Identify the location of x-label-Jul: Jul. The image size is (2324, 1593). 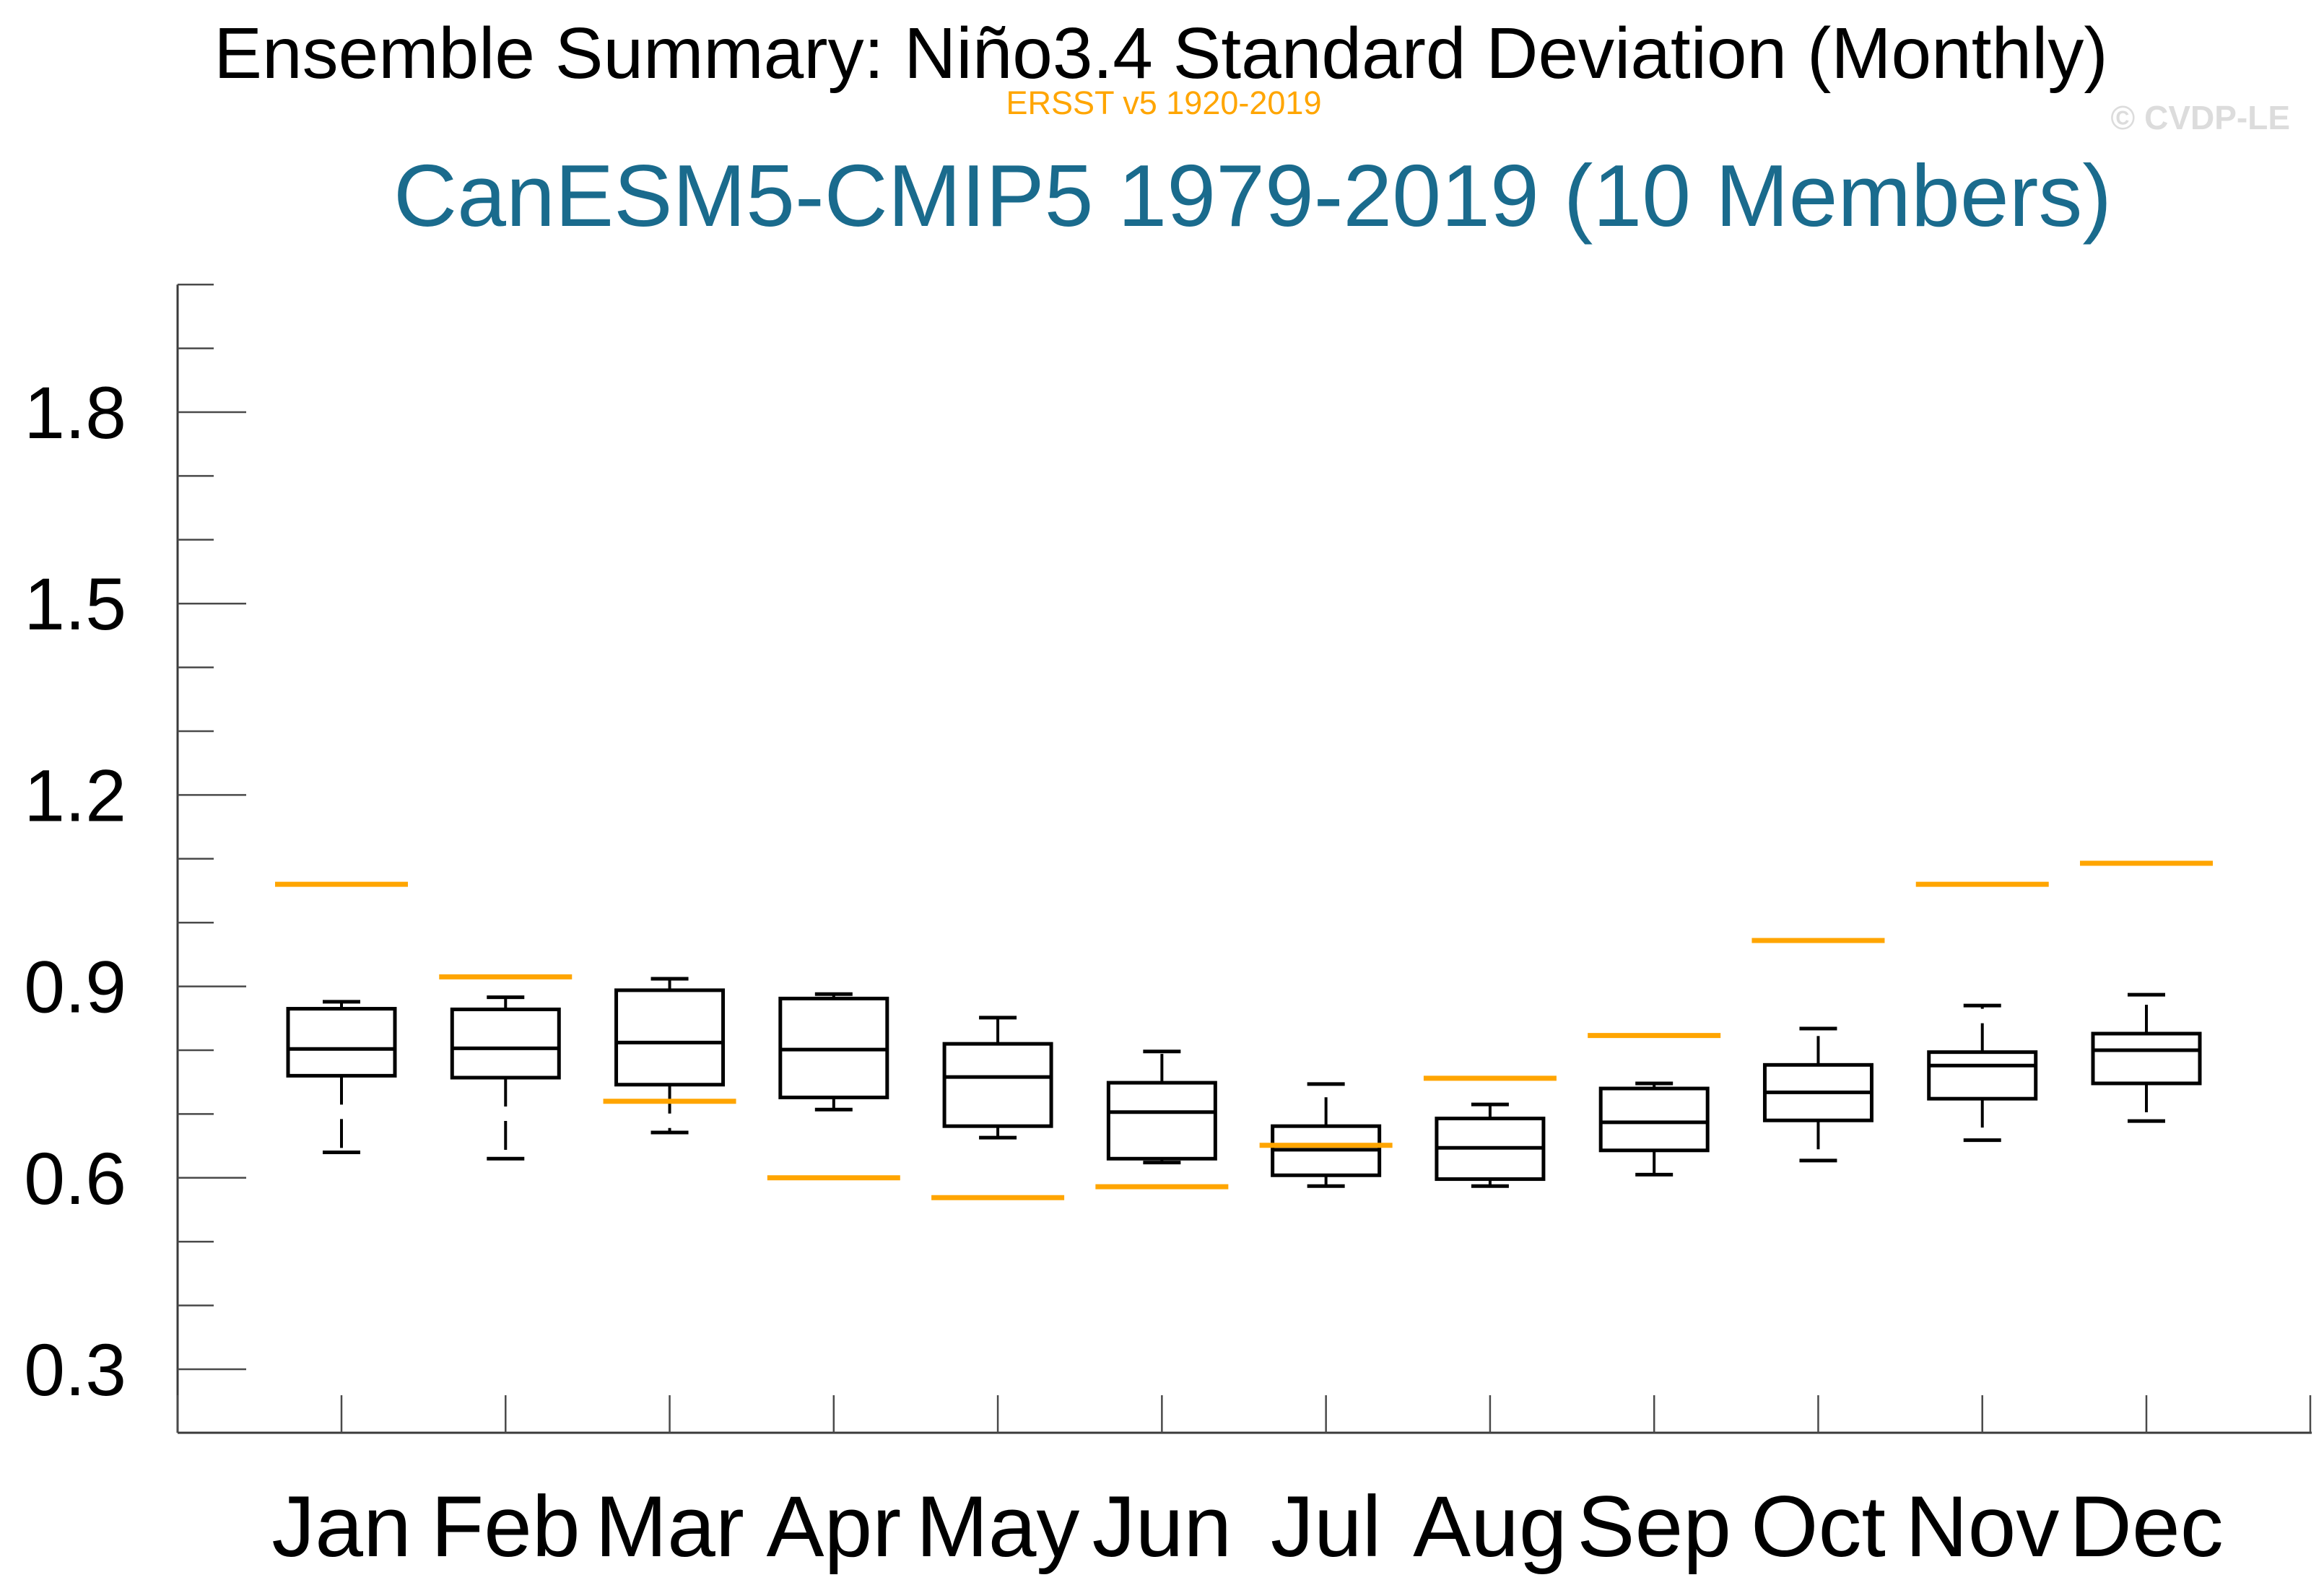
(1326, 1526).